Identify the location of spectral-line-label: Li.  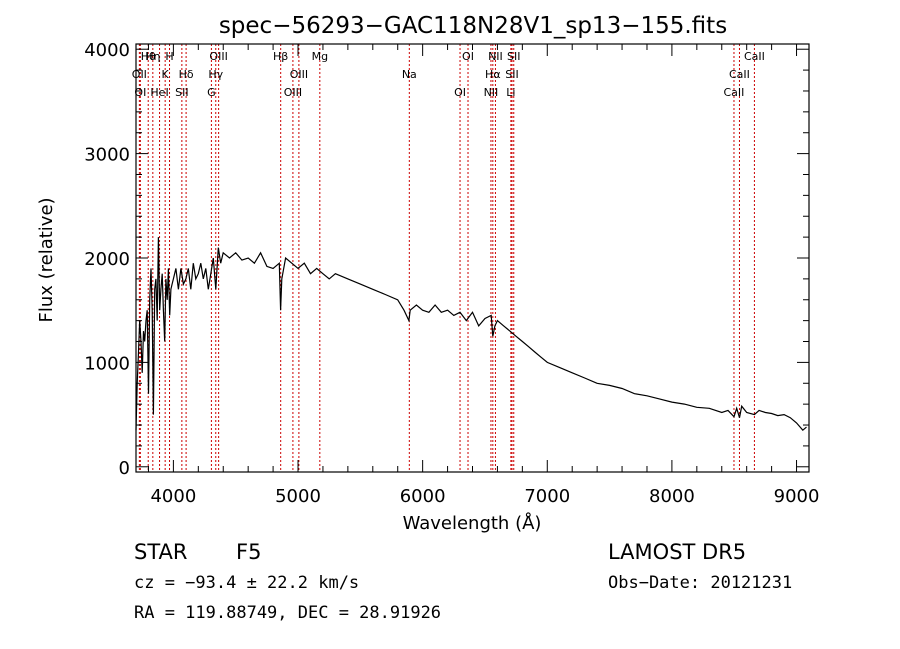
(510, 92).